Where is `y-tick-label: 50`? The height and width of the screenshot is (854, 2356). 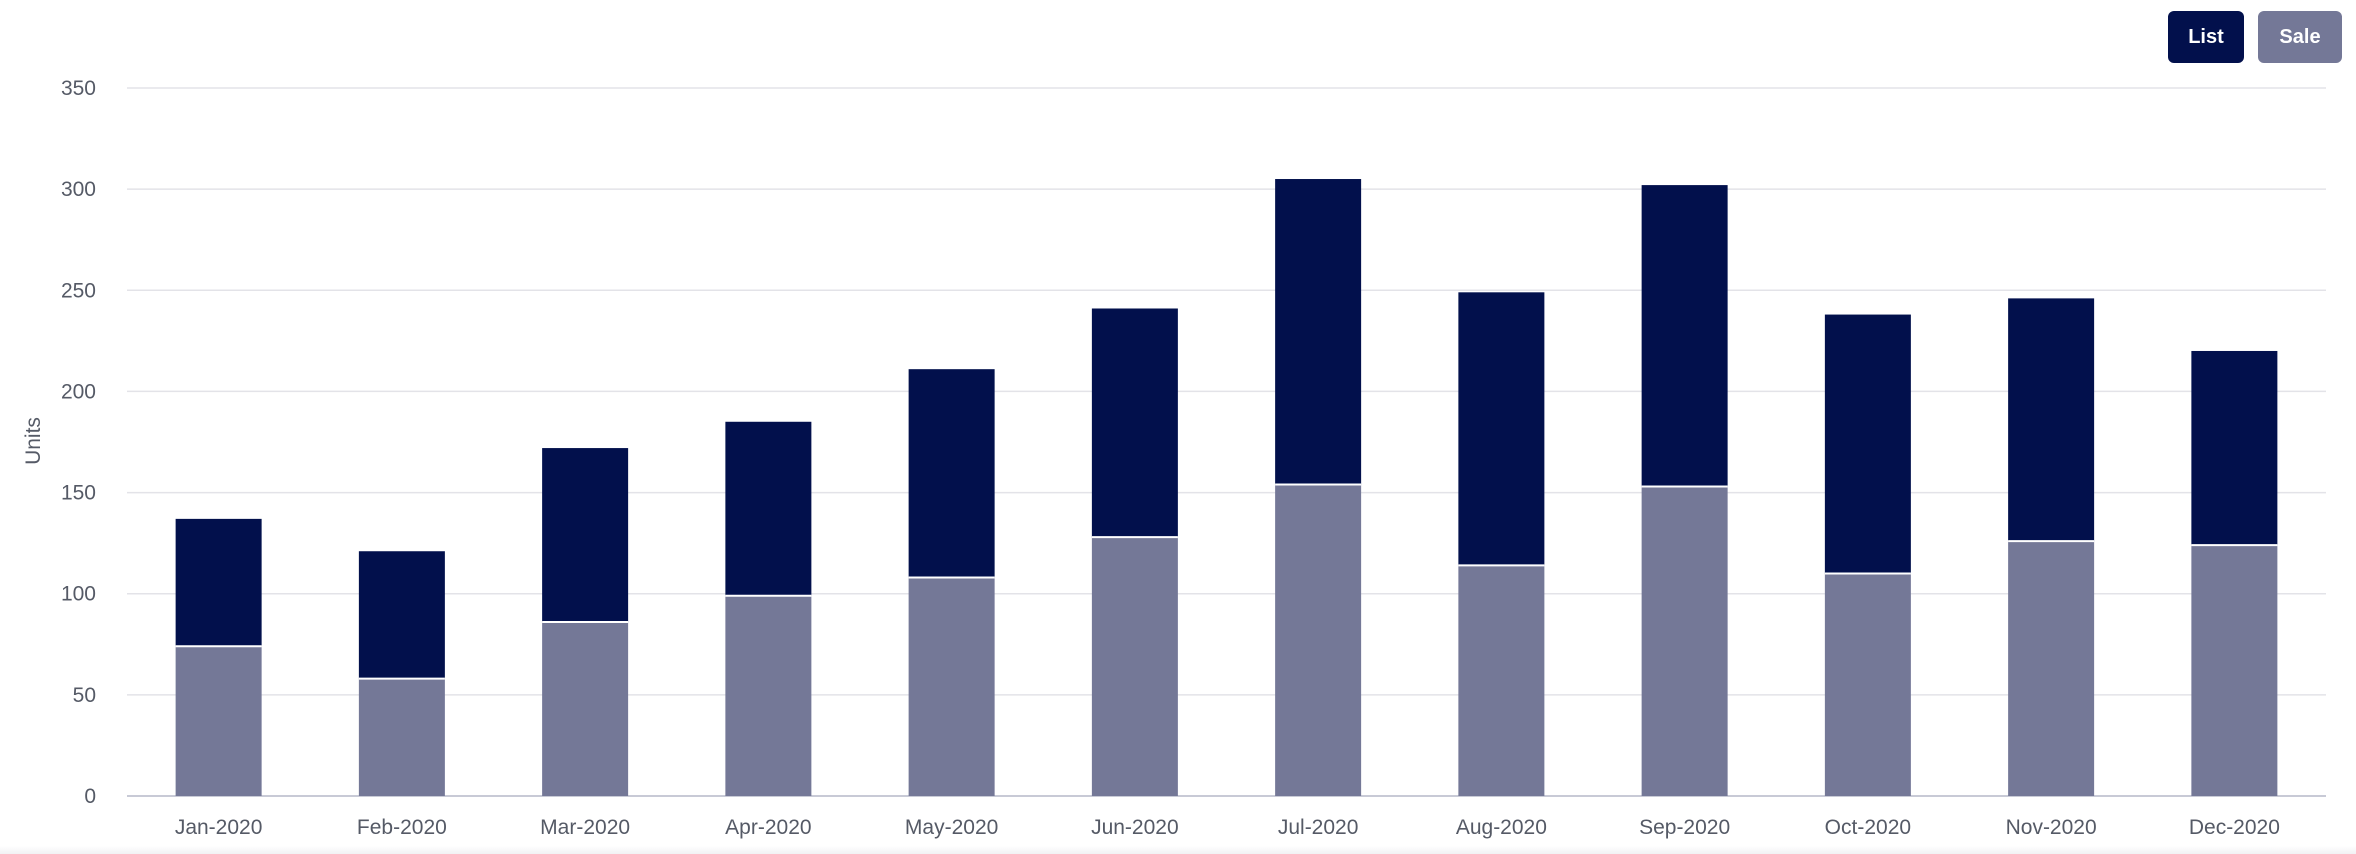
y-tick-label: 50 is located at coordinates (84, 695).